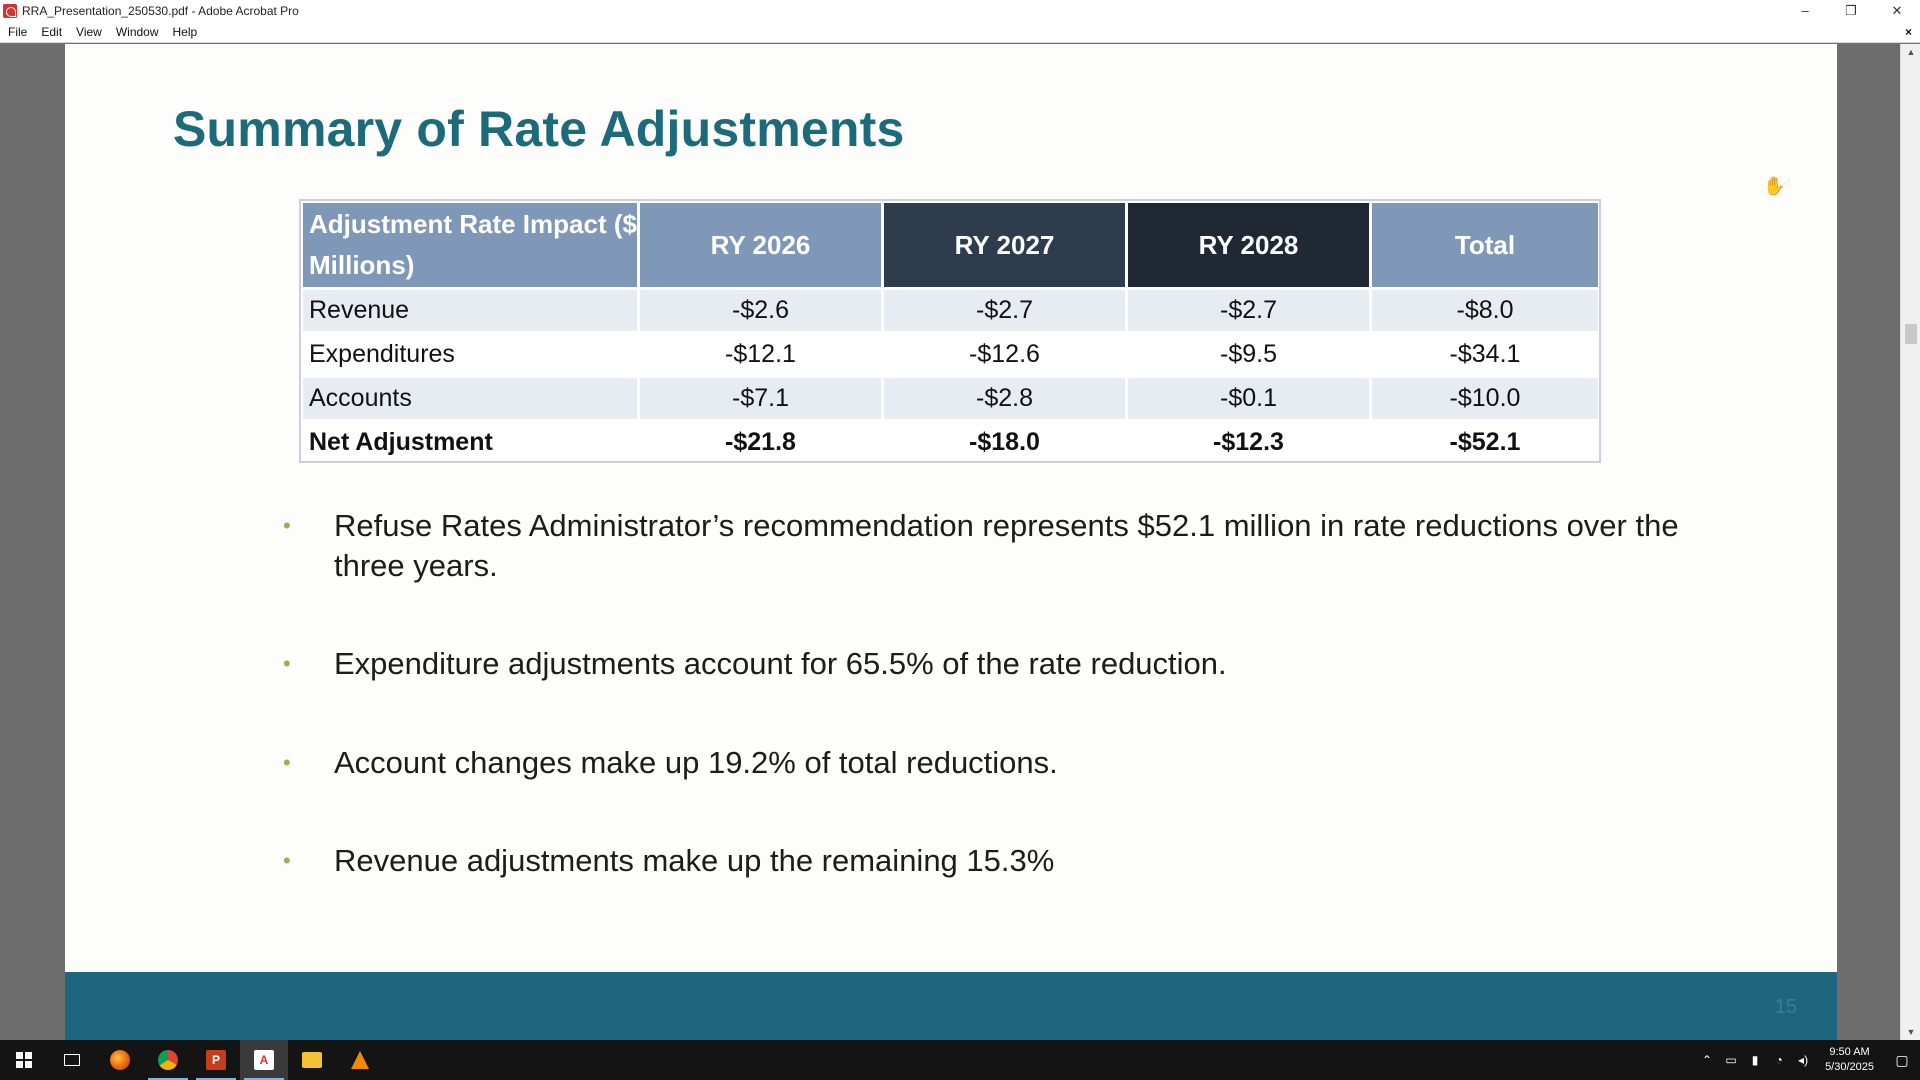 The width and height of the screenshot is (1920, 1080). I want to click on table-header-ry2027: RY 2027, so click(1004, 245).